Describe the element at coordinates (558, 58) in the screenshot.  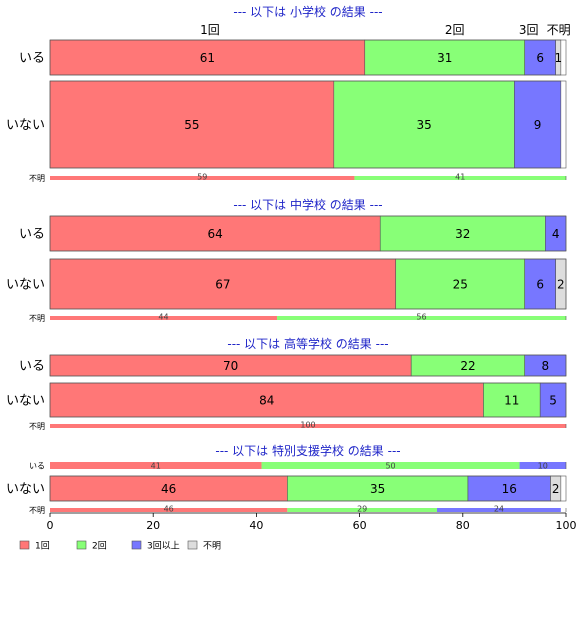
I see `data-label: 1` at that location.